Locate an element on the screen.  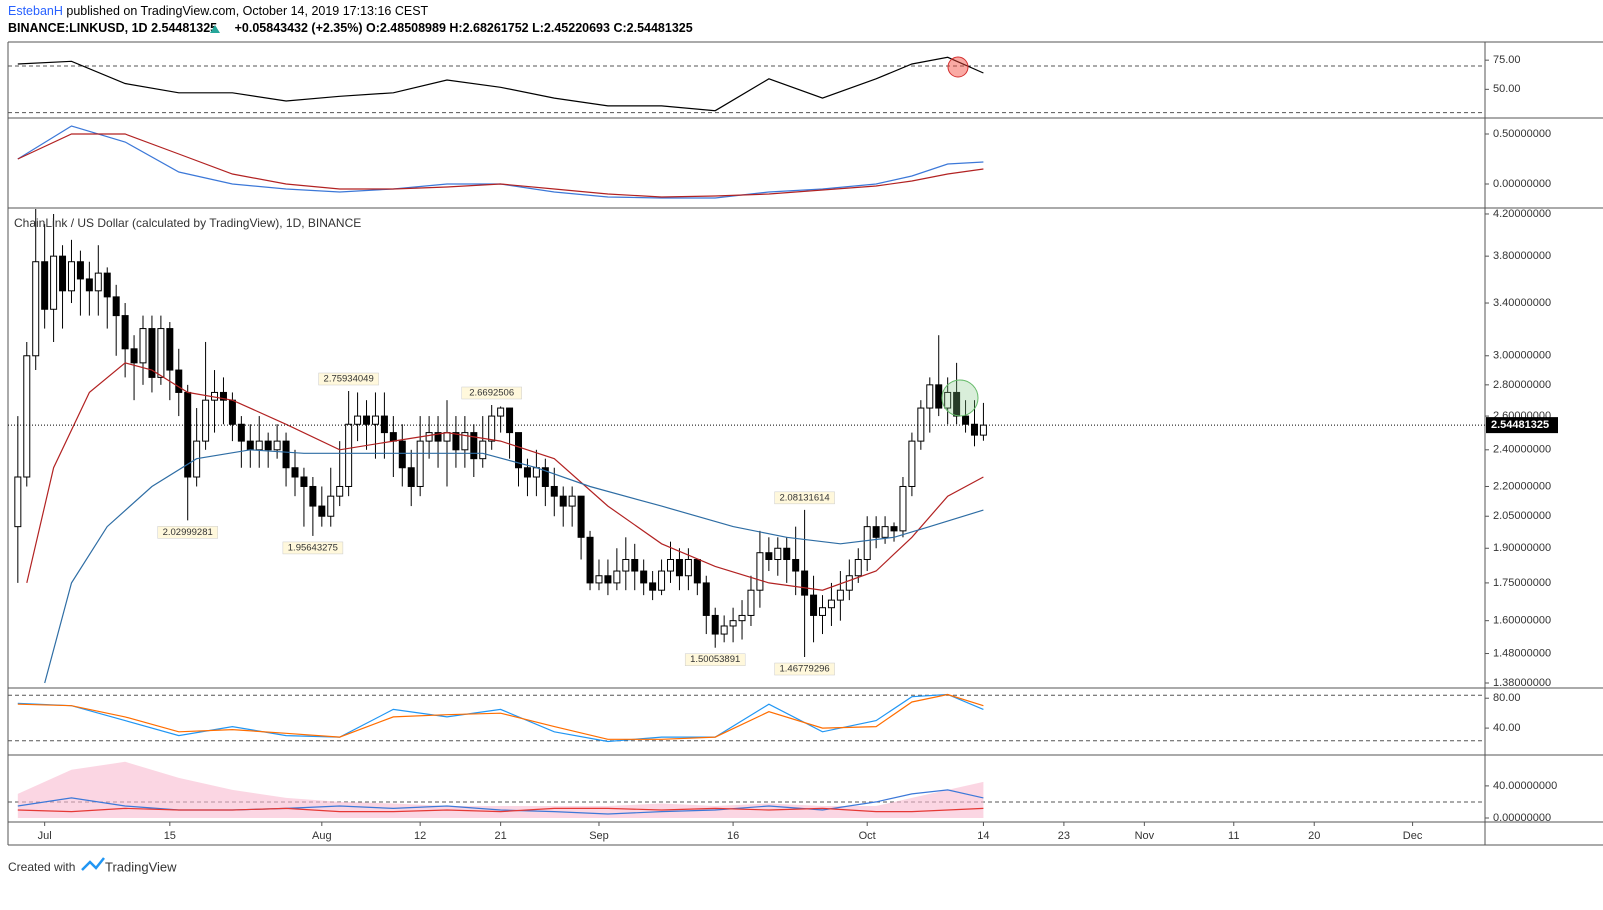
annotation: 2.02999281 is located at coordinates (188, 532).